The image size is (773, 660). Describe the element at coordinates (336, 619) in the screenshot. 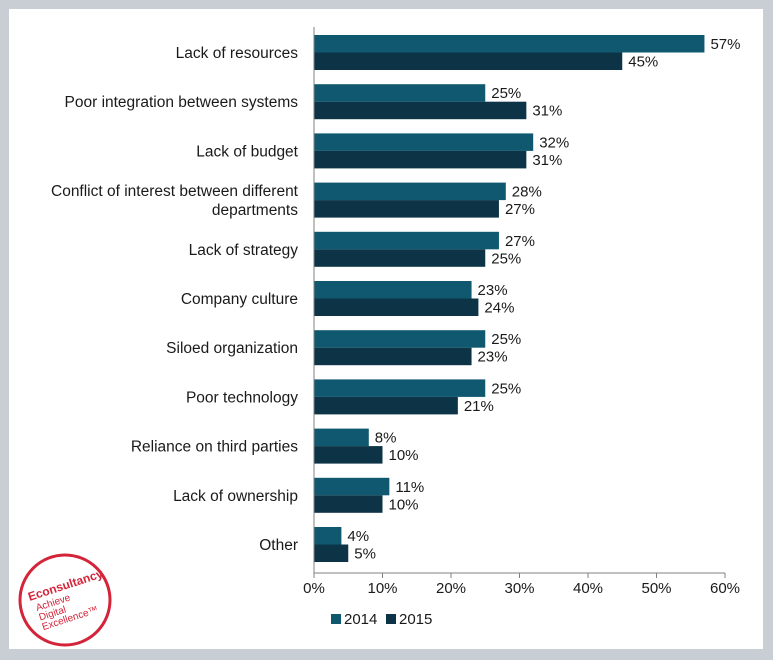

I see `legend-swatch-2014` at that location.